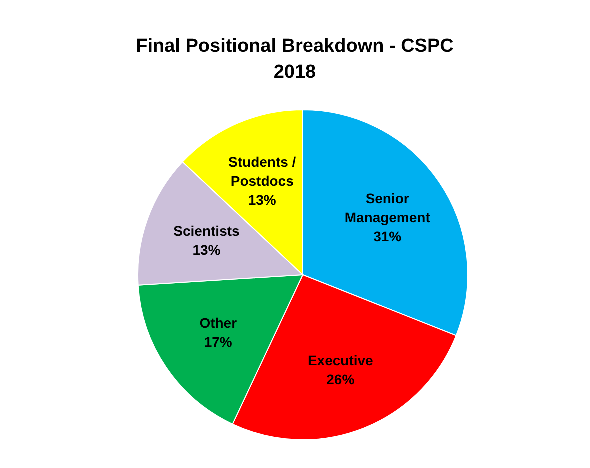  What do you see at coordinates (218, 342) in the screenshot?
I see `data-label: 17%` at bounding box center [218, 342].